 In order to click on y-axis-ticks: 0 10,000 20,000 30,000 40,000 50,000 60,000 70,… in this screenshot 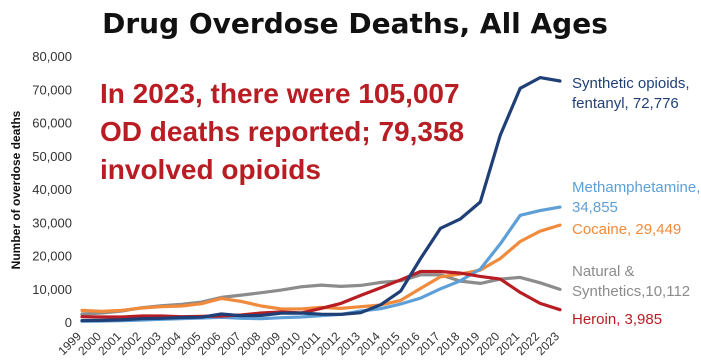, I will do `click(52, 189)`.